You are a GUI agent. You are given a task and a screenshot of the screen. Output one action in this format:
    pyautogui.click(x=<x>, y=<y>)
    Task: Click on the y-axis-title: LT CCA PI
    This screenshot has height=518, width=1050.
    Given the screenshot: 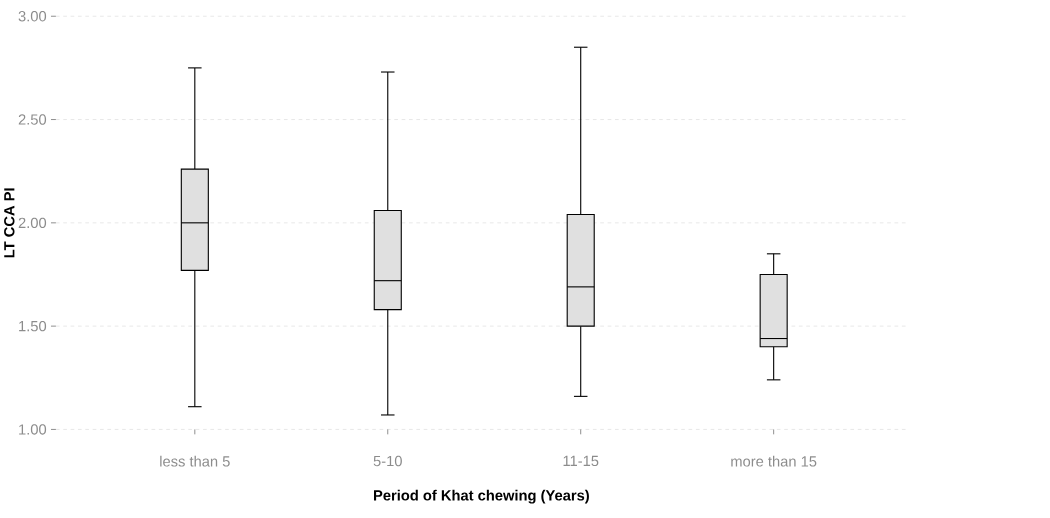 What is the action you would take?
    pyautogui.click(x=9, y=223)
    